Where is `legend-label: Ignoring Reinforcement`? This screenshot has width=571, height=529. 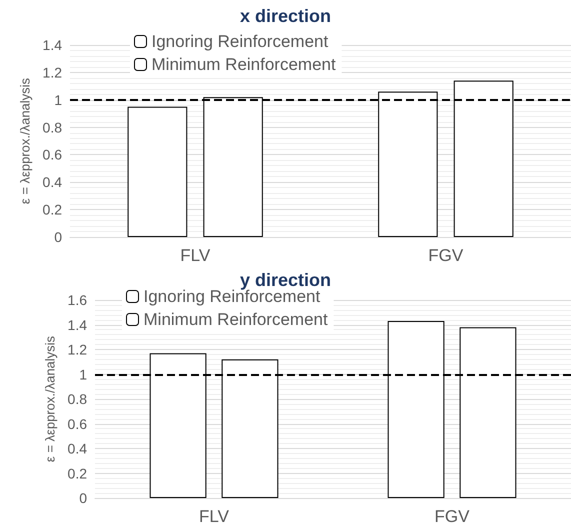
legend-label: Ignoring Reinforcement is located at coordinates (240, 41).